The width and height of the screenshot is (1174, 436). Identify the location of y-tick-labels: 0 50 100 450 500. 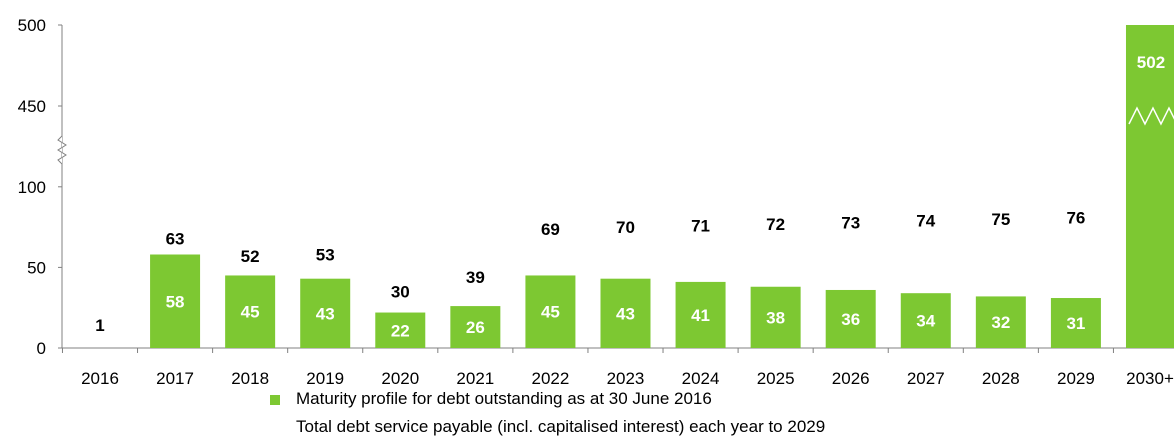
(32, 187).